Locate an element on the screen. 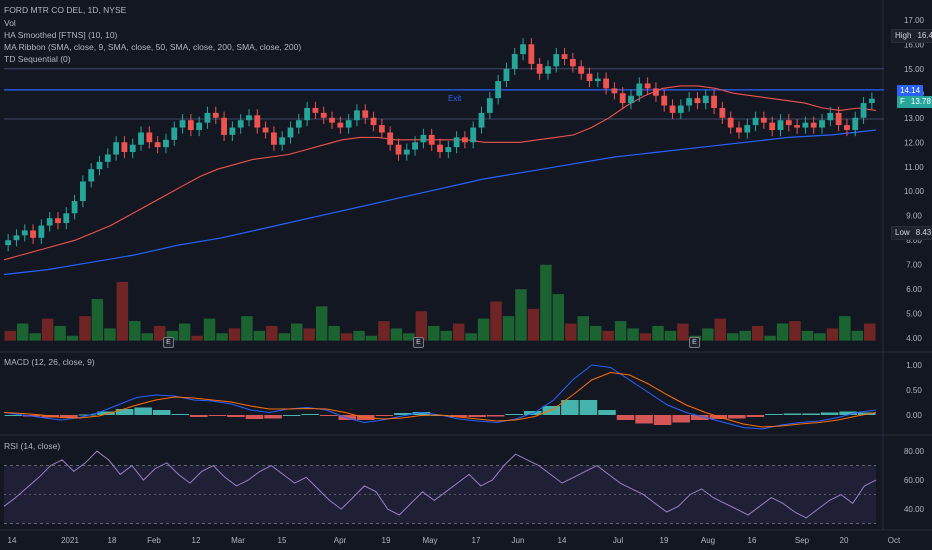 The image size is (932, 550). ticker-badge: F 13.78 is located at coordinates (914, 102).